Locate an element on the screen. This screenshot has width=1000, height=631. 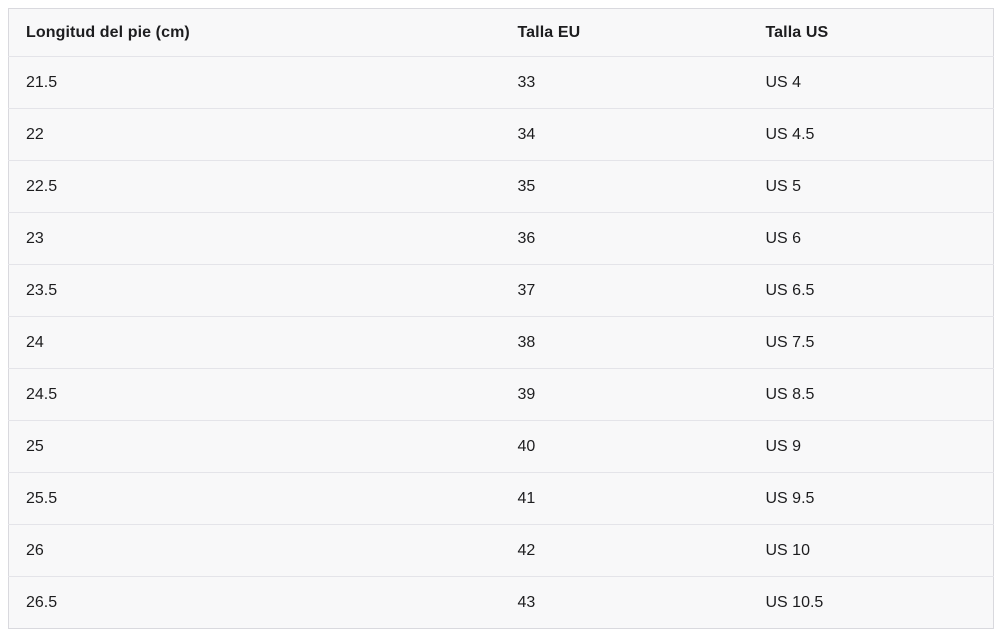
table-row: 22 34 US 4.5 is located at coordinates (501, 134).